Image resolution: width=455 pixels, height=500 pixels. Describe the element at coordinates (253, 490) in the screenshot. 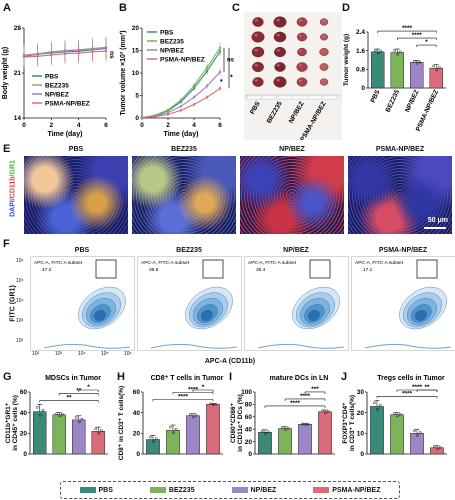

I see `legend-item-np-bez: NP/BEZ` at that location.